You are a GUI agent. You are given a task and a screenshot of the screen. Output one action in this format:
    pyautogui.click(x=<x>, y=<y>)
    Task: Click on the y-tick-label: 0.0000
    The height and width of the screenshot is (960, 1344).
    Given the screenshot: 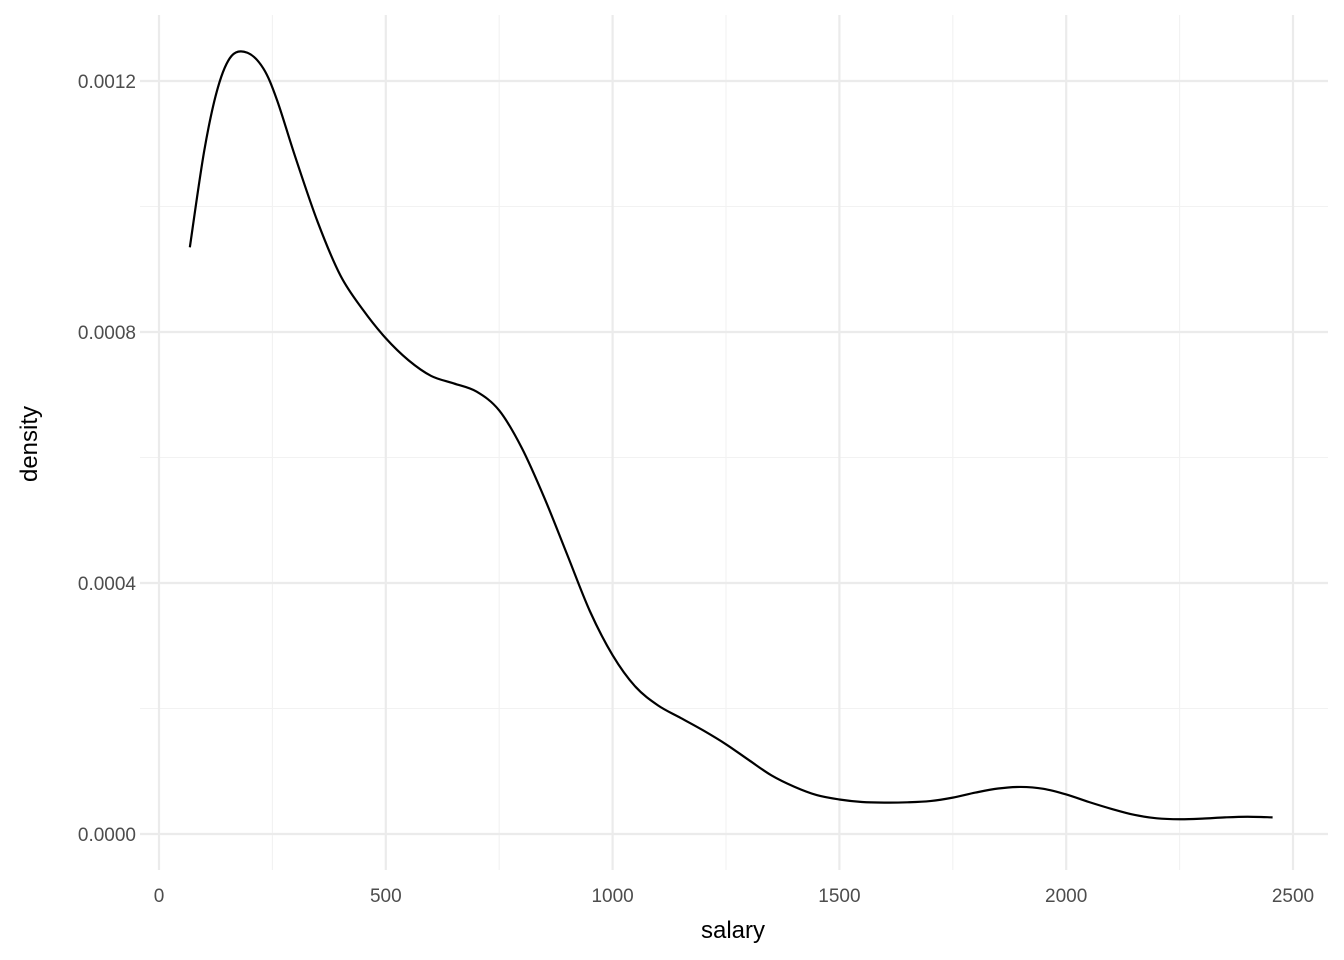 What is the action you would take?
    pyautogui.click(x=107, y=835)
    